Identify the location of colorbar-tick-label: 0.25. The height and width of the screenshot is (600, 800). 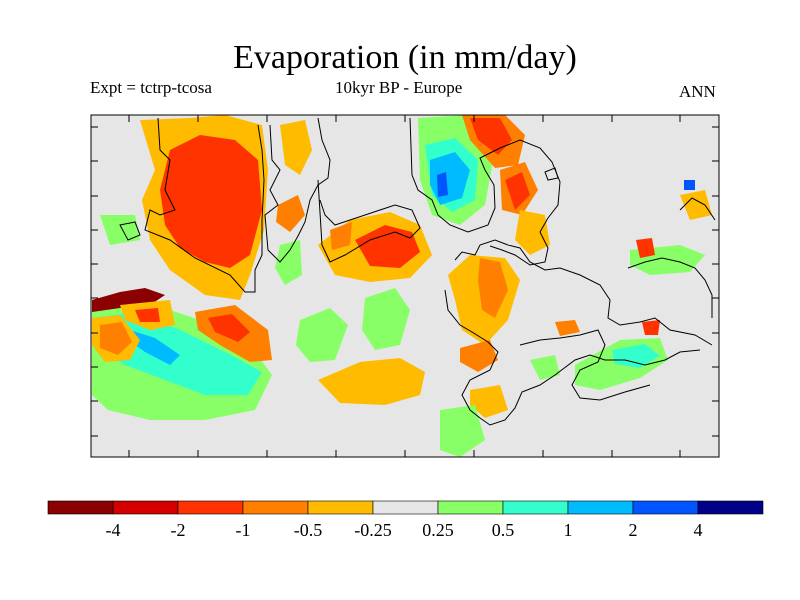
(438, 530).